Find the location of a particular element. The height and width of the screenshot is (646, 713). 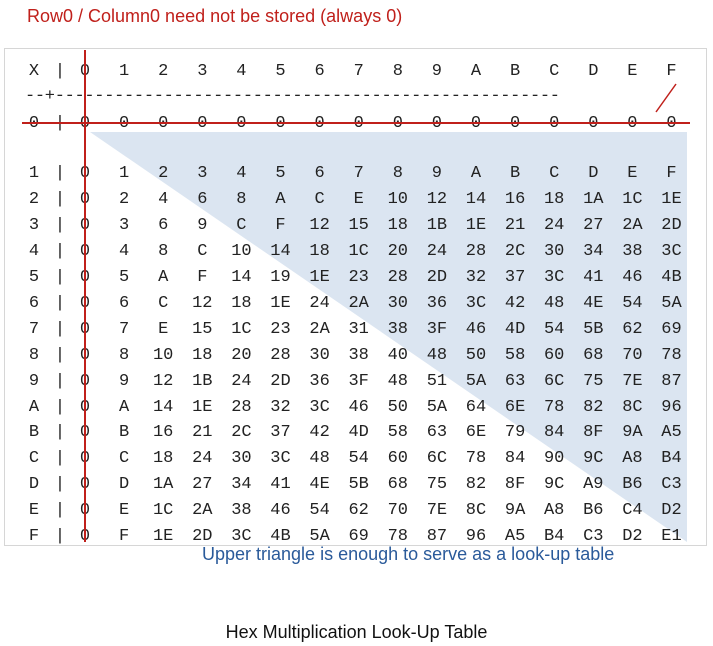

table-cell: 6E is located at coordinates (515, 407).